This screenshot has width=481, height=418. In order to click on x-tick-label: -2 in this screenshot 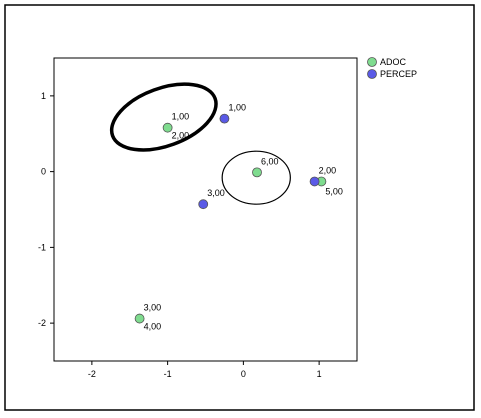, I will do `click(92, 374)`.